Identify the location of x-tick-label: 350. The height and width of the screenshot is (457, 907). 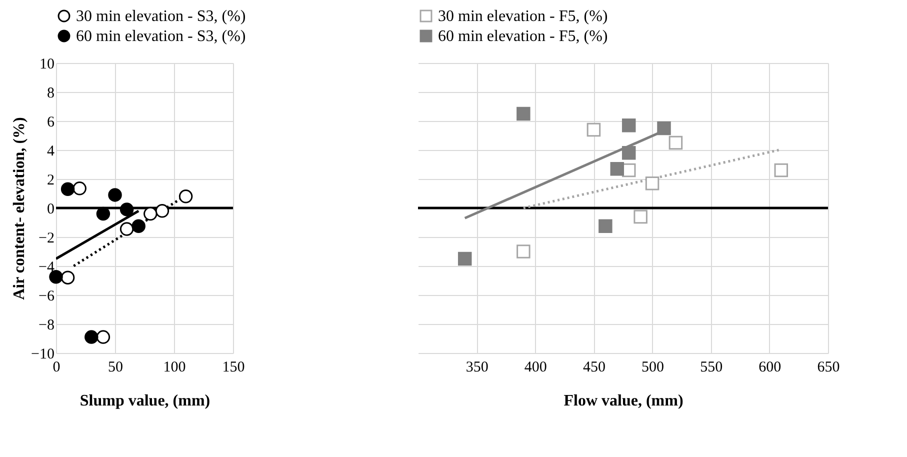
(477, 368).